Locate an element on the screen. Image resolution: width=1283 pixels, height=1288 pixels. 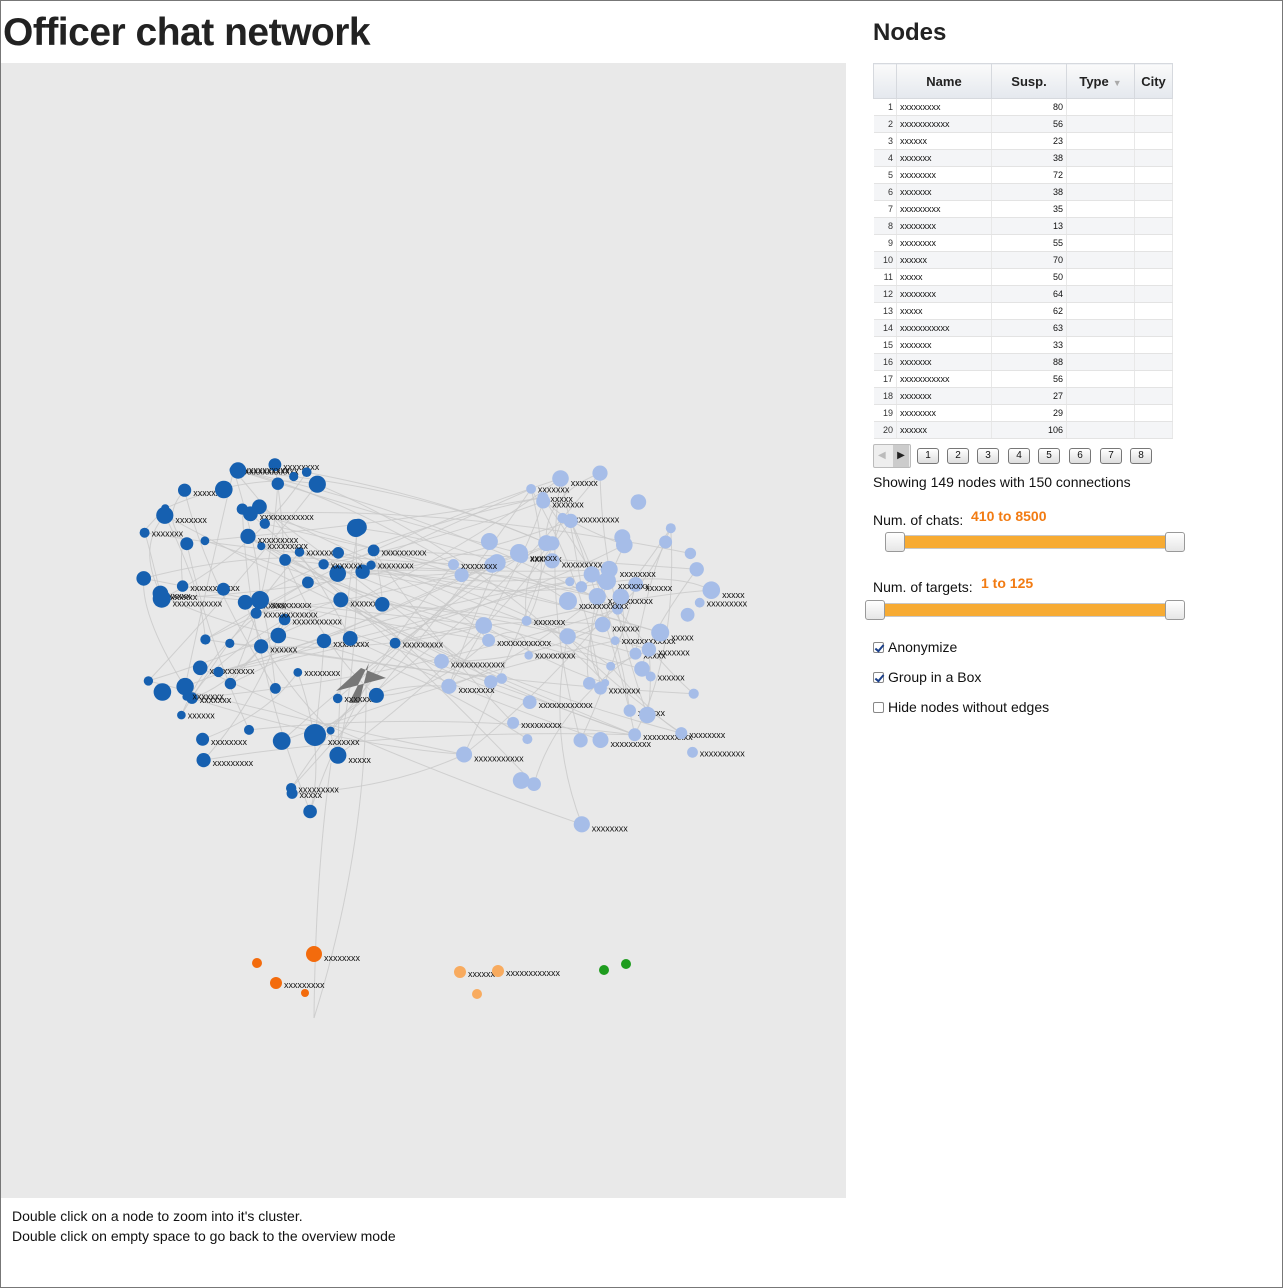
group-in-box-option: Group in a Box is located at coordinates (927, 677).